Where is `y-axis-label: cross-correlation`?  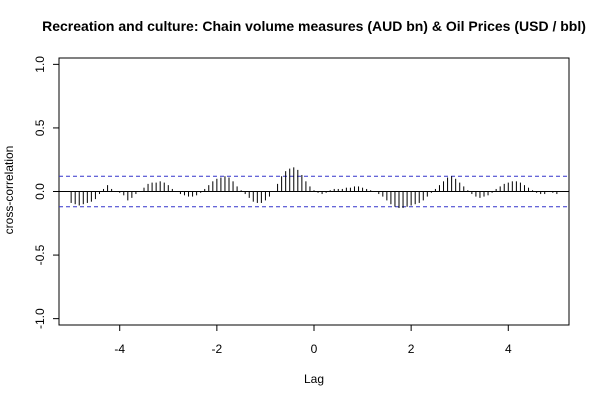
y-axis-label: cross-correlation is located at coordinates (9, 190).